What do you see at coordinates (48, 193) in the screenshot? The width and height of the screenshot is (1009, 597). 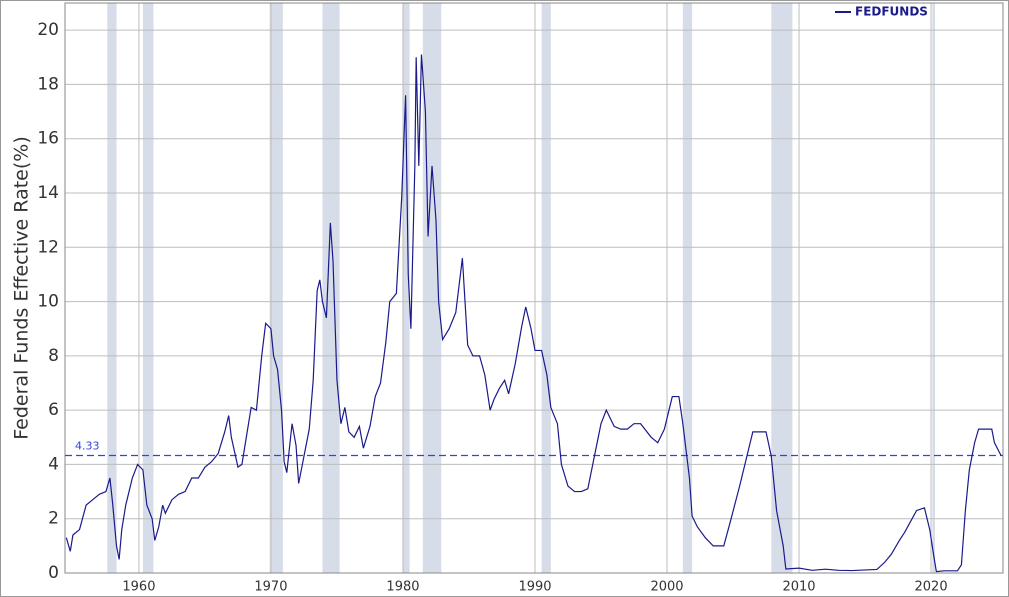 I see `y-tick-label: 14` at bounding box center [48, 193].